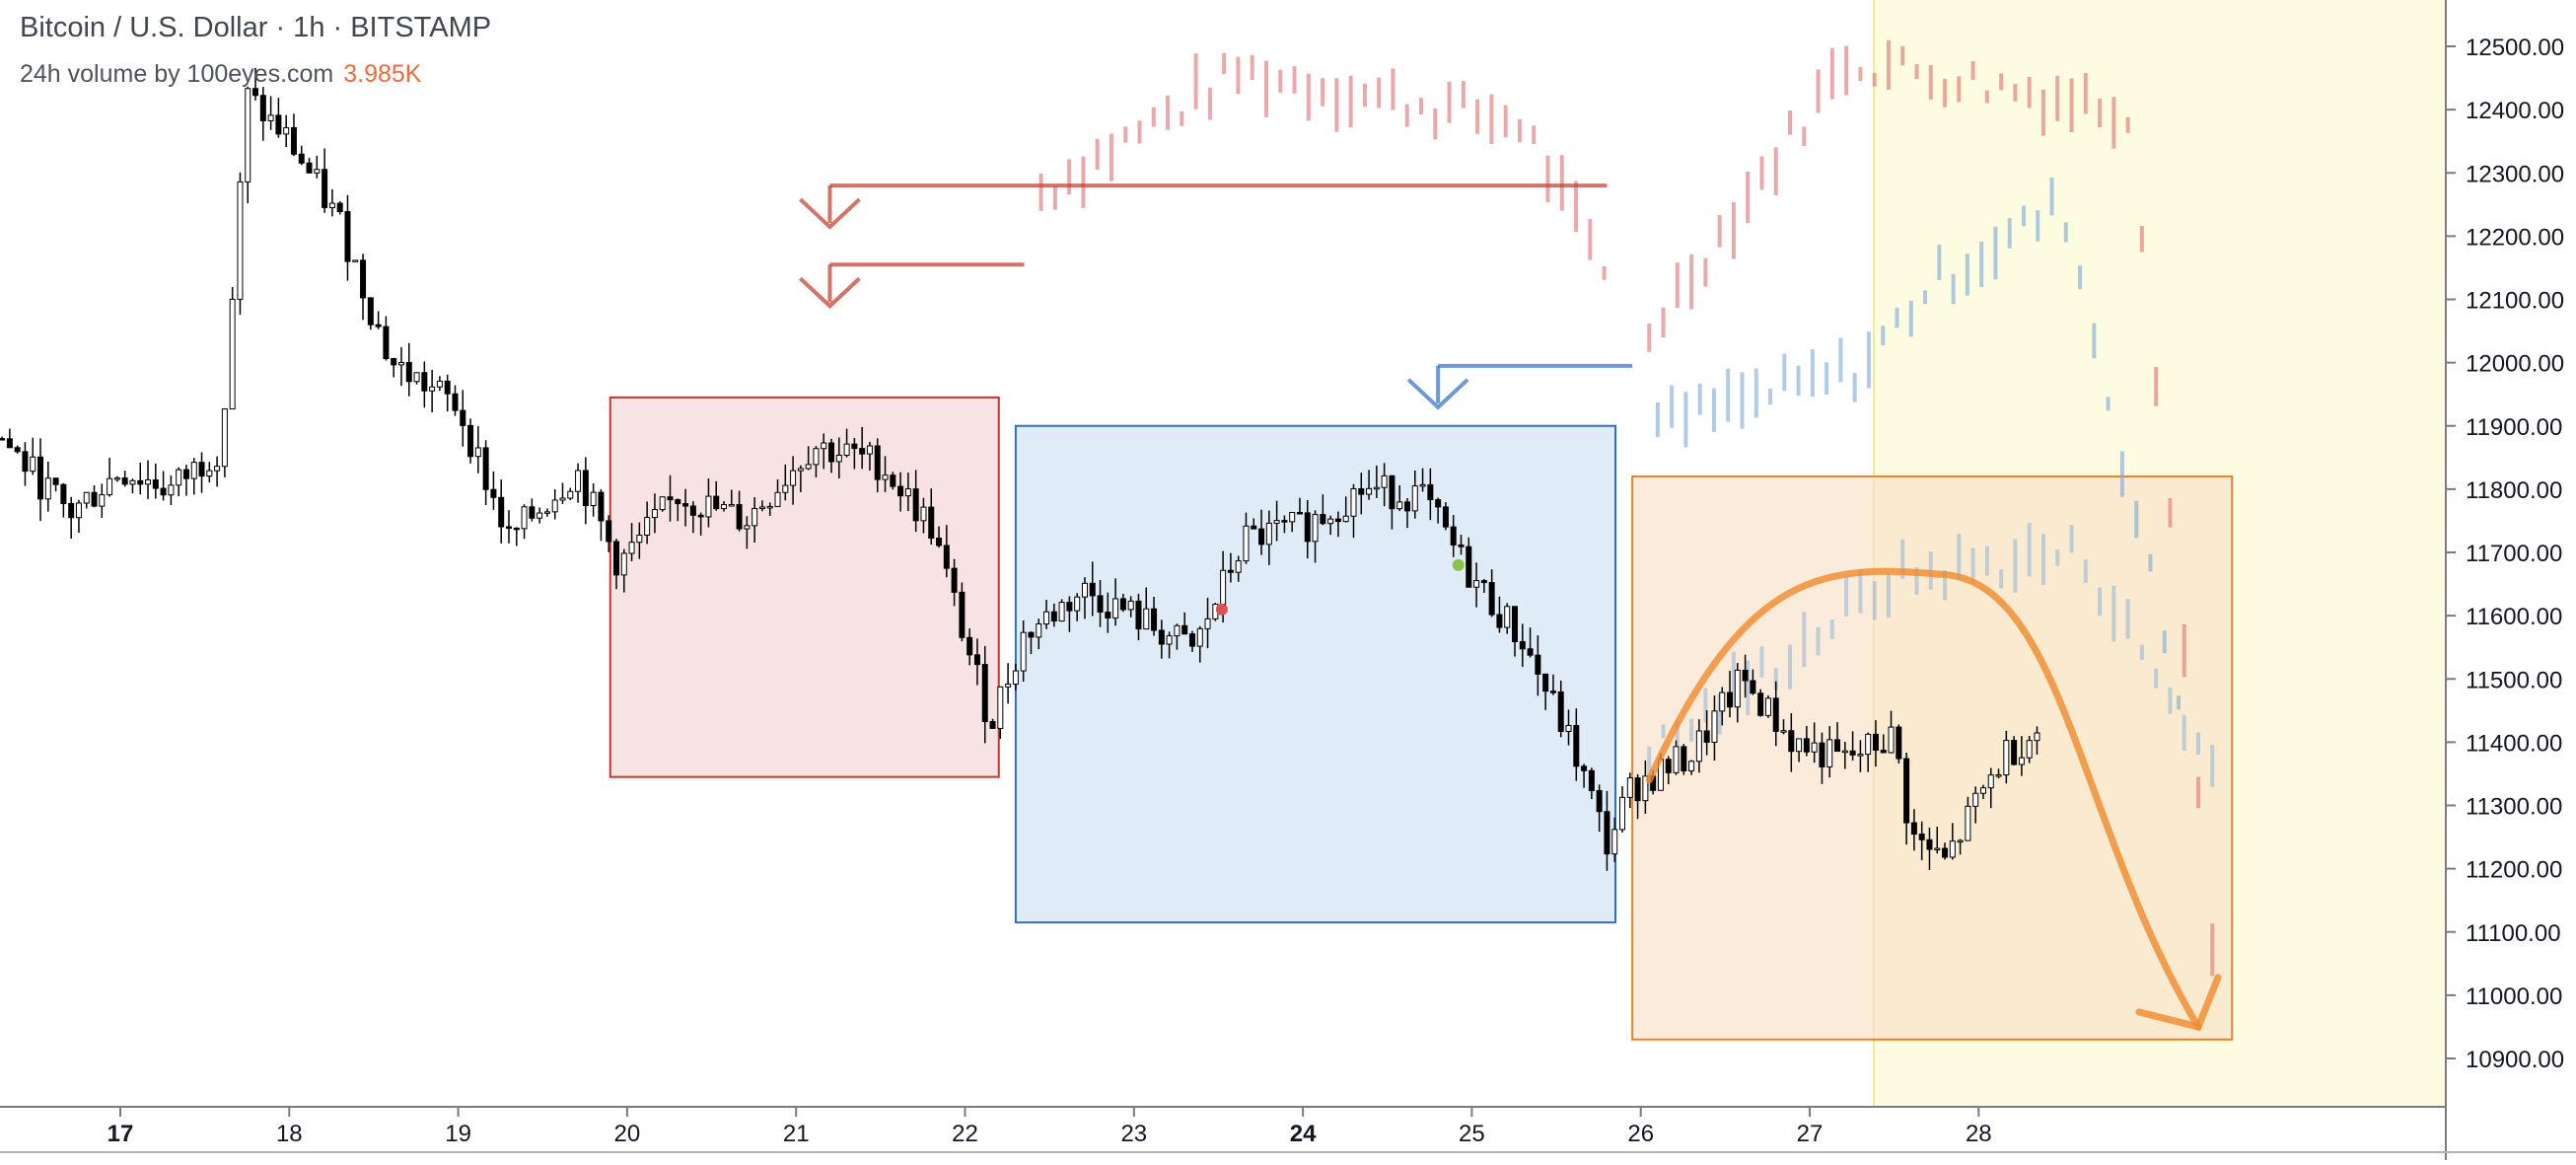  What do you see at coordinates (2513, 934) in the screenshot?
I see `price-tick-label: 11100.00` at bounding box center [2513, 934].